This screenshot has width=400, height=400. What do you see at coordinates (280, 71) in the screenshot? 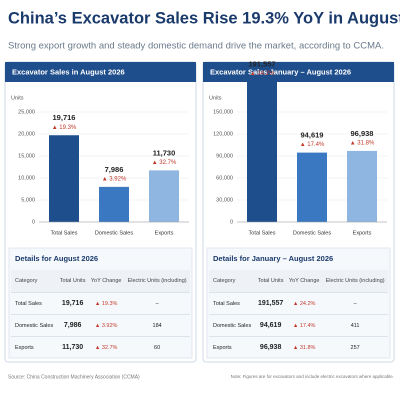
I see `panel-title: Excavator Sales January – August 2026` at bounding box center [280, 71].